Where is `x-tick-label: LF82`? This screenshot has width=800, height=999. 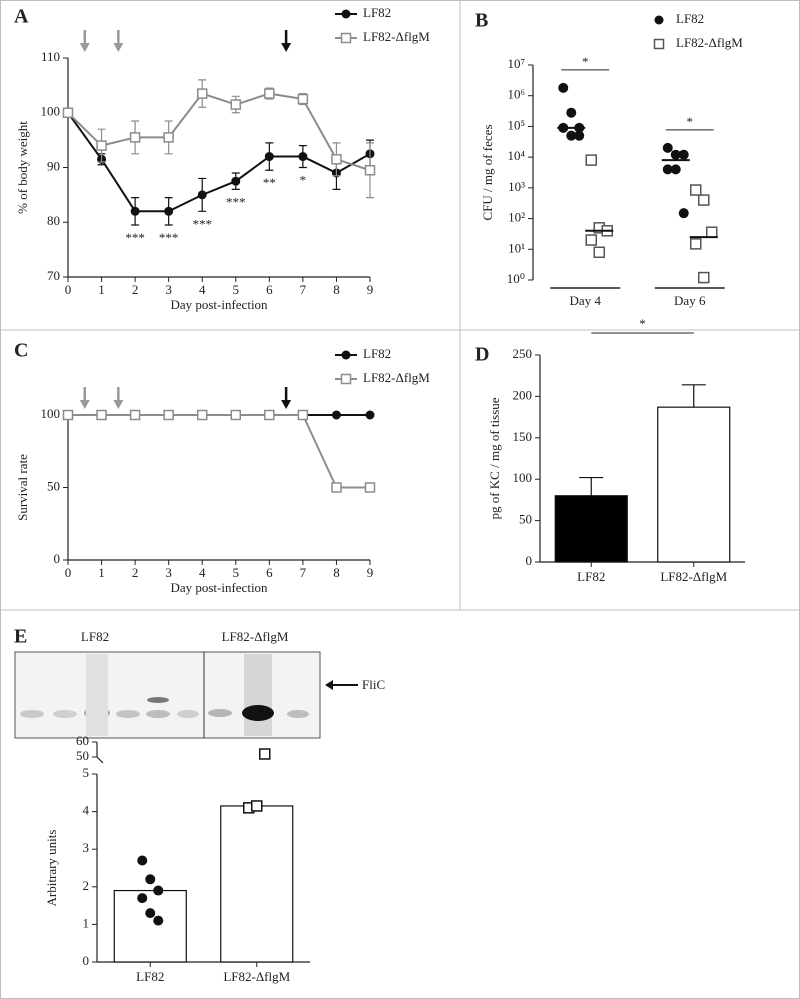
x-tick-label: LF82 is located at coordinates (150, 976).